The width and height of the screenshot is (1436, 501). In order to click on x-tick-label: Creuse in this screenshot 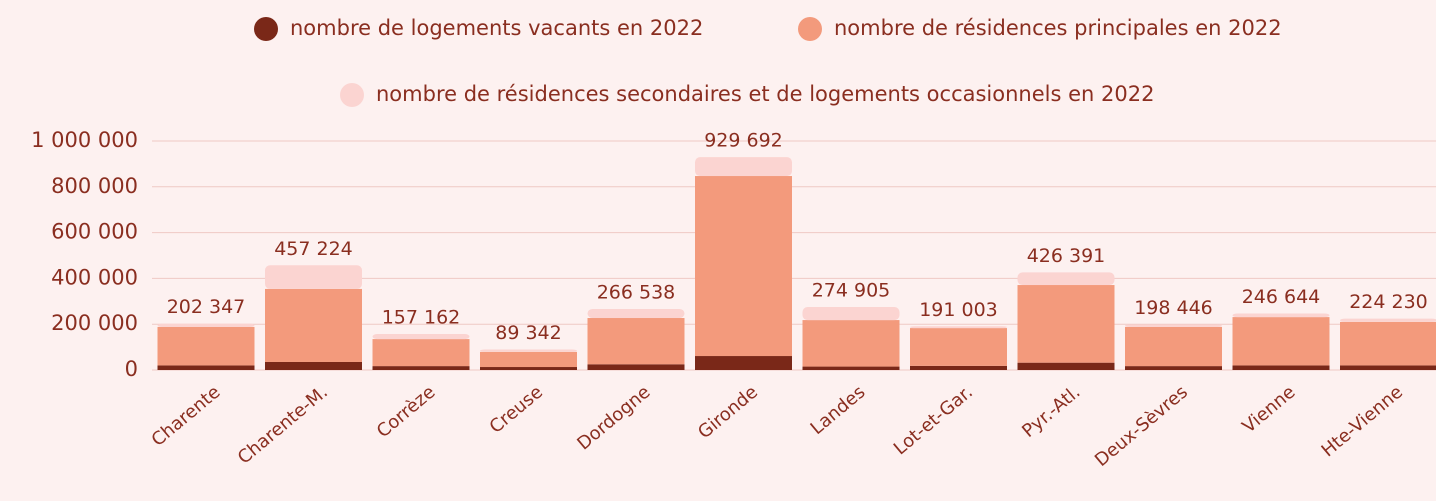, I will do `click(516, 410)`.